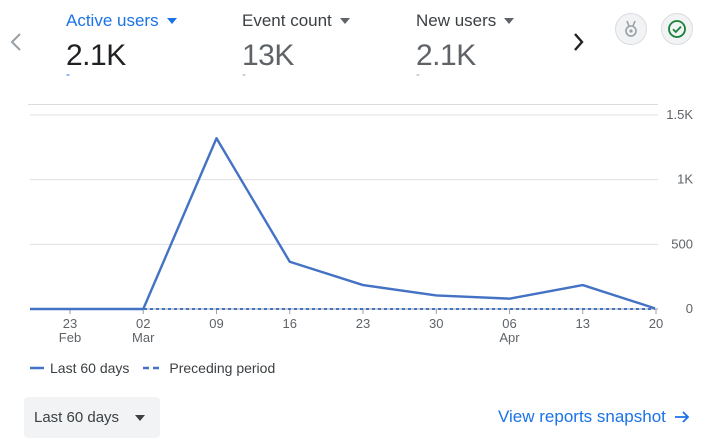  What do you see at coordinates (582, 416) in the screenshot?
I see `snapshot-link-label: View reports snapshot` at bounding box center [582, 416].